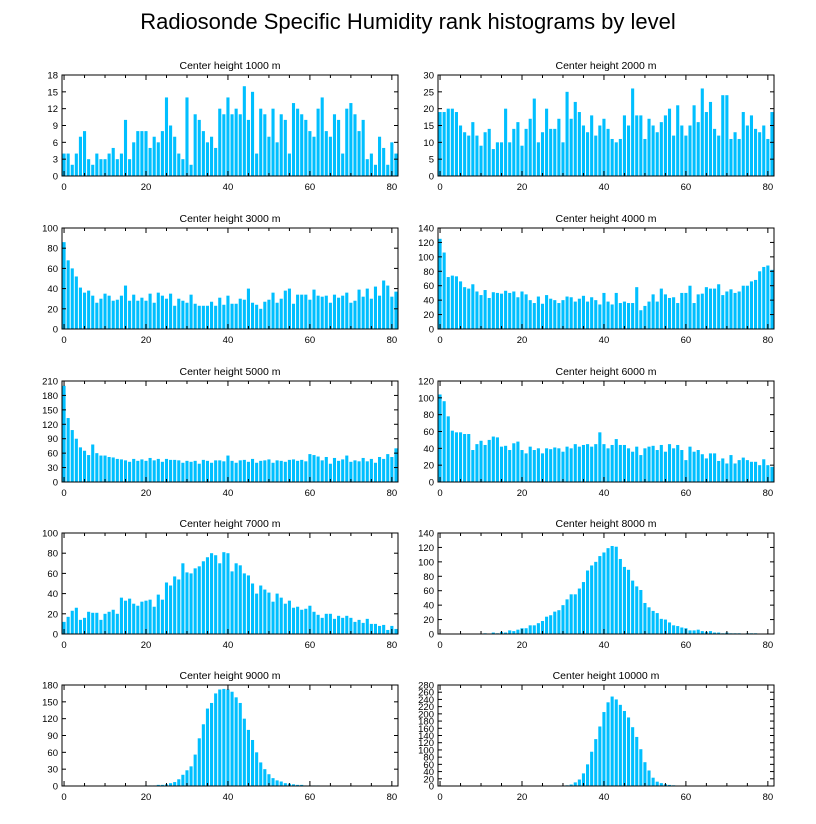 The image size is (816, 824). Describe the element at coordinates (768, 797) in the screenshot. I see `x-tick-label: 80` at that location.